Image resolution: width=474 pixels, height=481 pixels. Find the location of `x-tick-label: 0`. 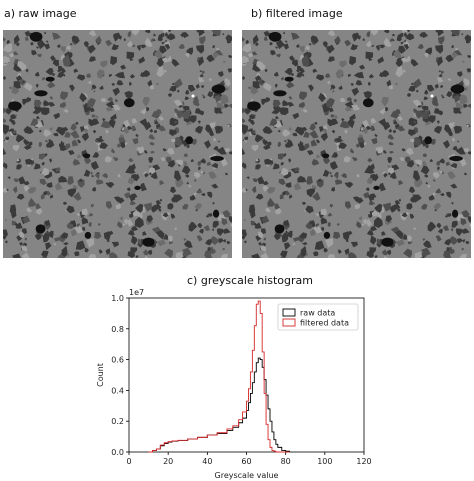

x-tick-label: 0 is located at coordinates (128, 461).